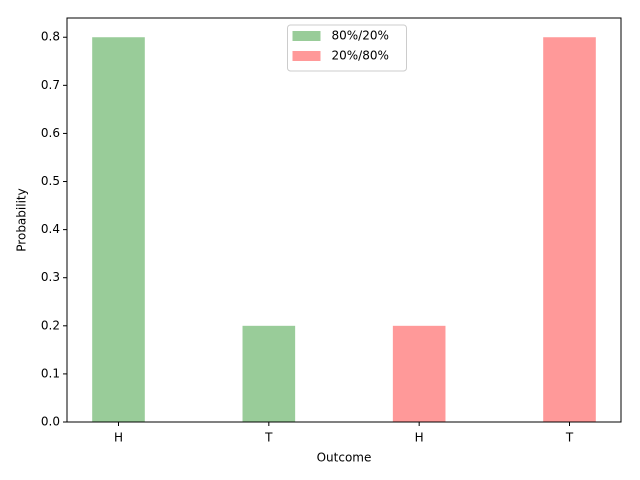 This screenshot has height=480, width=640. What do you see at coordinates (50, 181) in the screenshot?
I see `y-tick-label: 0.5` at bounding box center [50, 181].